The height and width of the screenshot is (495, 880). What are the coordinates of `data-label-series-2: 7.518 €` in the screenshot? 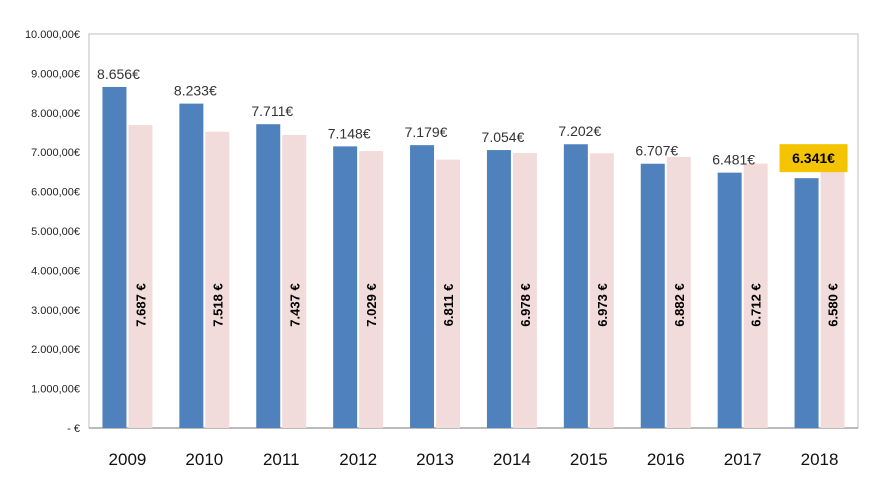 It's located at (217, 304).